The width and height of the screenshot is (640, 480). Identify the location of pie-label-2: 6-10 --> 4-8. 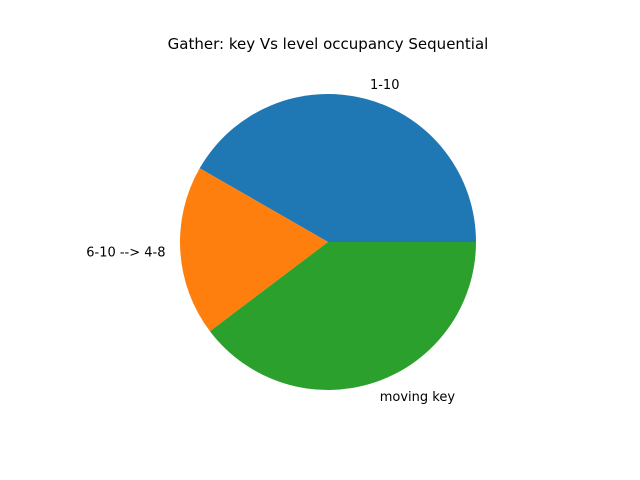
(125, 253).